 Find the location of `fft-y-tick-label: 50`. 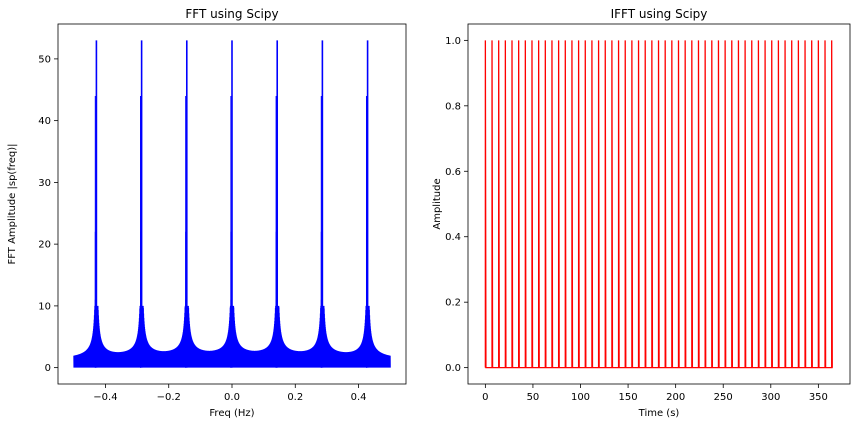

fft-y-tick-label: 50 is located at coordinates (44, 59).